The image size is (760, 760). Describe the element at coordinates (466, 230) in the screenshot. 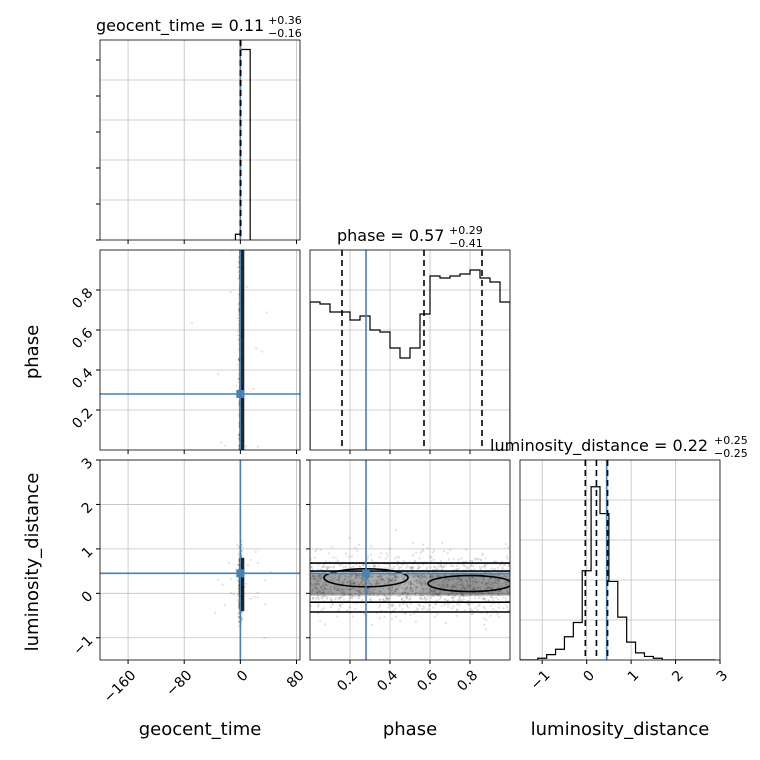

I see `title-phase-plus: +0.29` at that location.